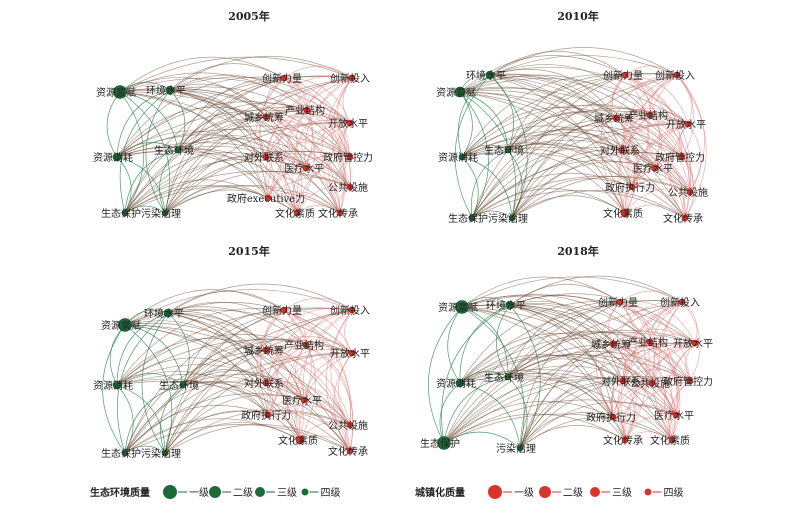 The height and width of the screenshot is (517, 800). Describe the element at coordinates (215, 492) in the screenshot. I see `eco-legend-swatch` at that location.